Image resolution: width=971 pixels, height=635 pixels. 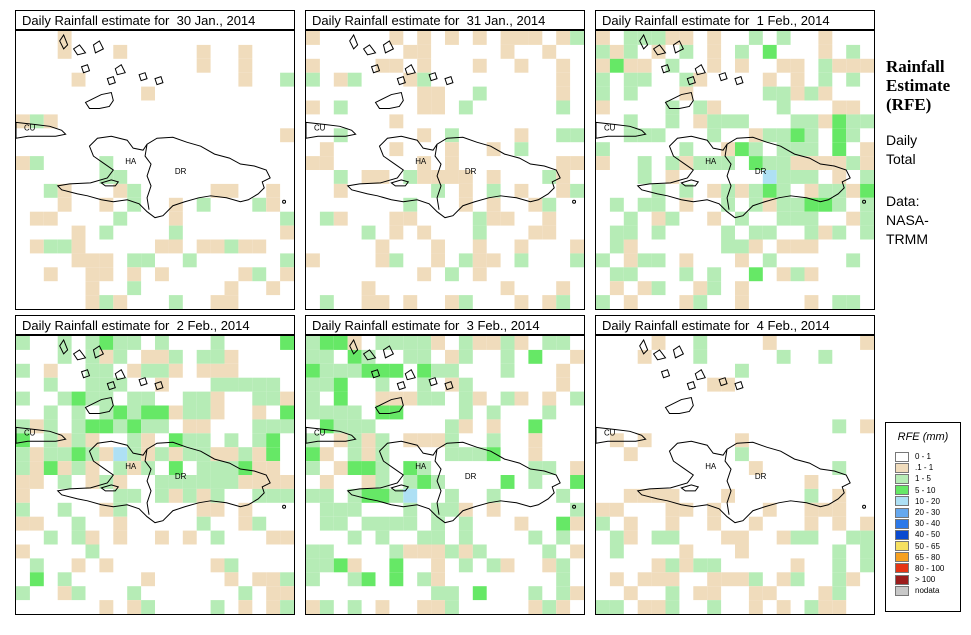 What do you see at coordinates (903, 201) in the screenshot?
I see `source-line: Data:` at bounding box center [903, 201].